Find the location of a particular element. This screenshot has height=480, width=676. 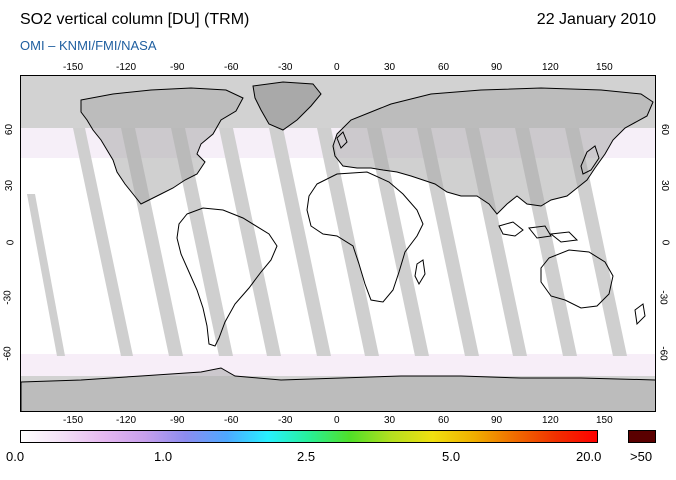

south-noise-band is located at coordinates (338, 365).